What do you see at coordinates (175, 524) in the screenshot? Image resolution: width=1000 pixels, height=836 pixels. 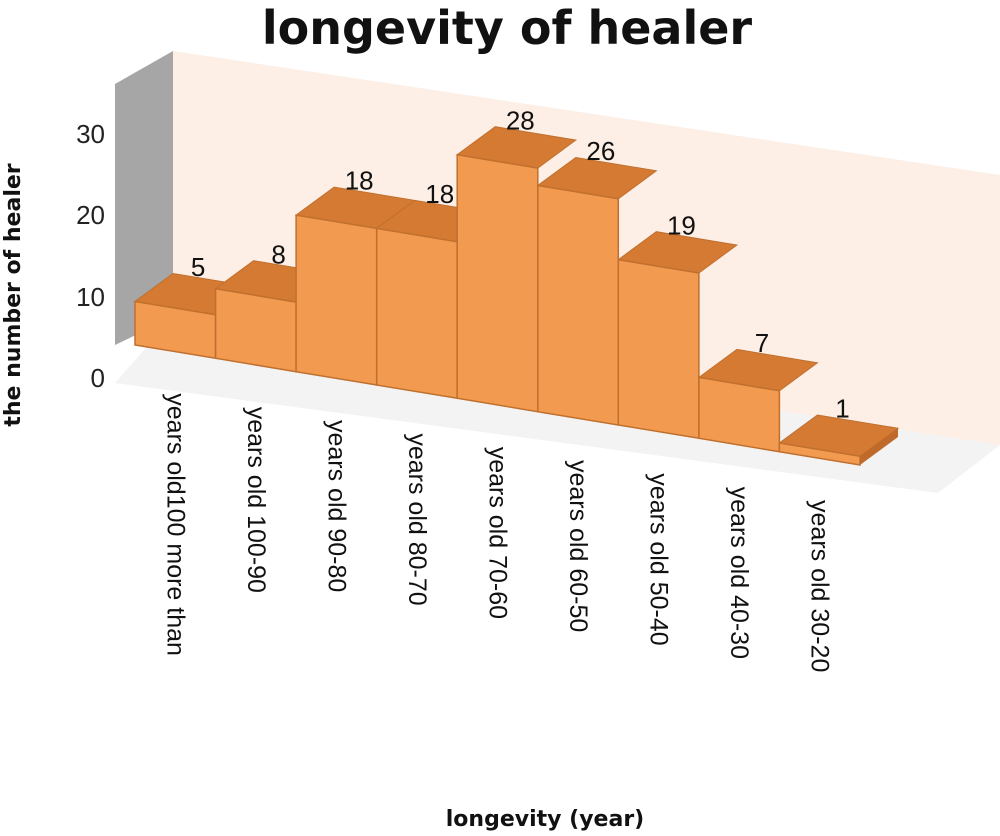 I see `x-category-label: years old100 more than` at bounding box center [175, 524].